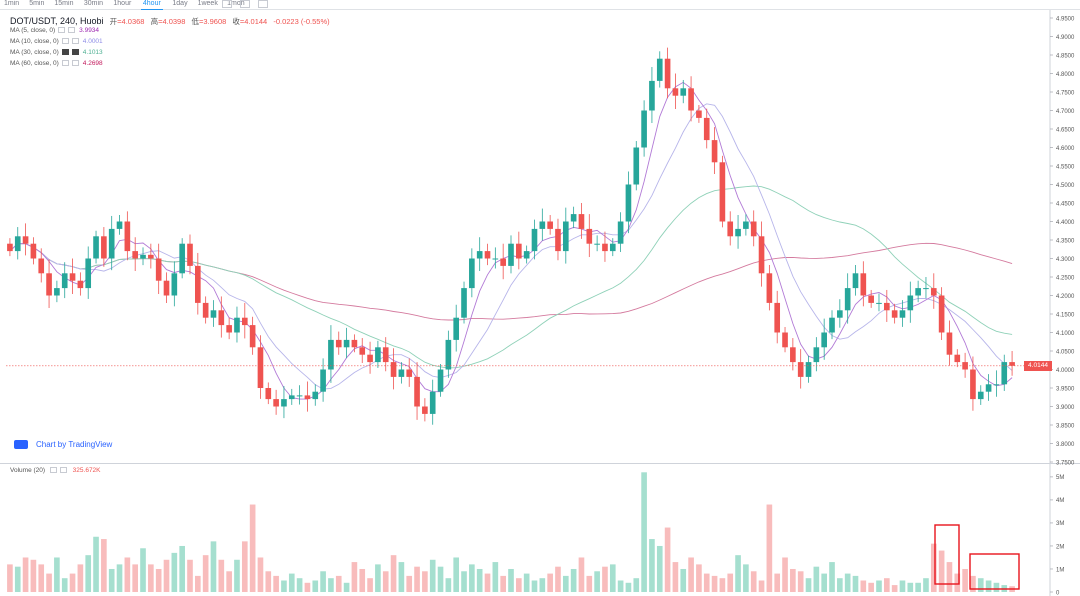  What do you see at coordinates (1065, 297) in the screenshot?
I see `price-tick-label: 4.2000` at bounding box center [1065, 297].